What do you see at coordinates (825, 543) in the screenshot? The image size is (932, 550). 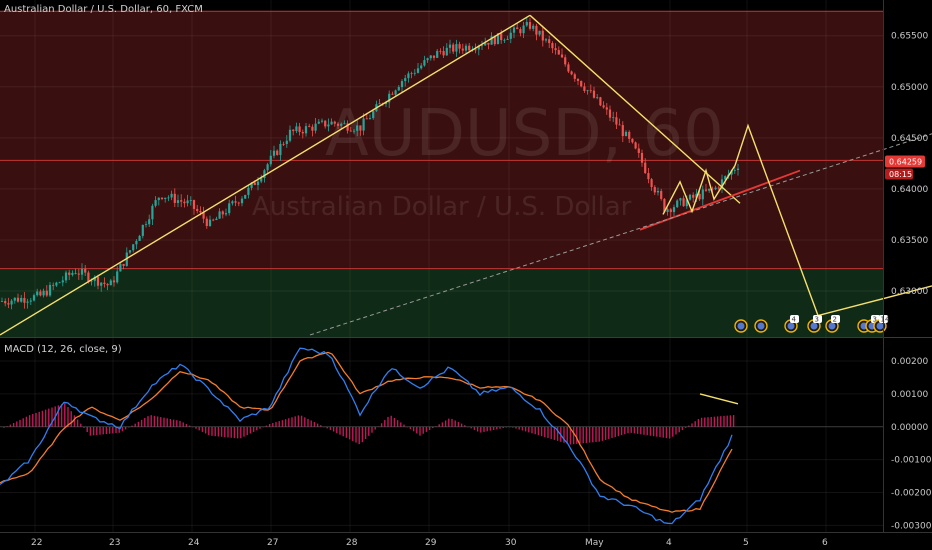 I see `time-tick-label: 6` at bounding box center [825, 543].